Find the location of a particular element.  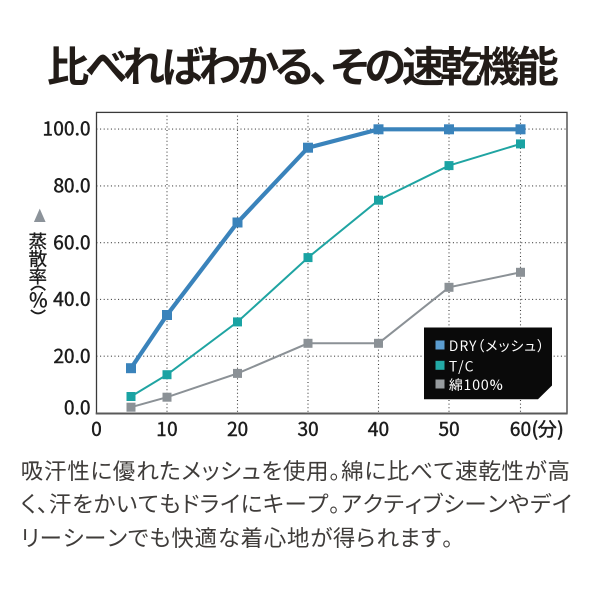

svg-text: 80.0 is located at coordinates (71, 185).